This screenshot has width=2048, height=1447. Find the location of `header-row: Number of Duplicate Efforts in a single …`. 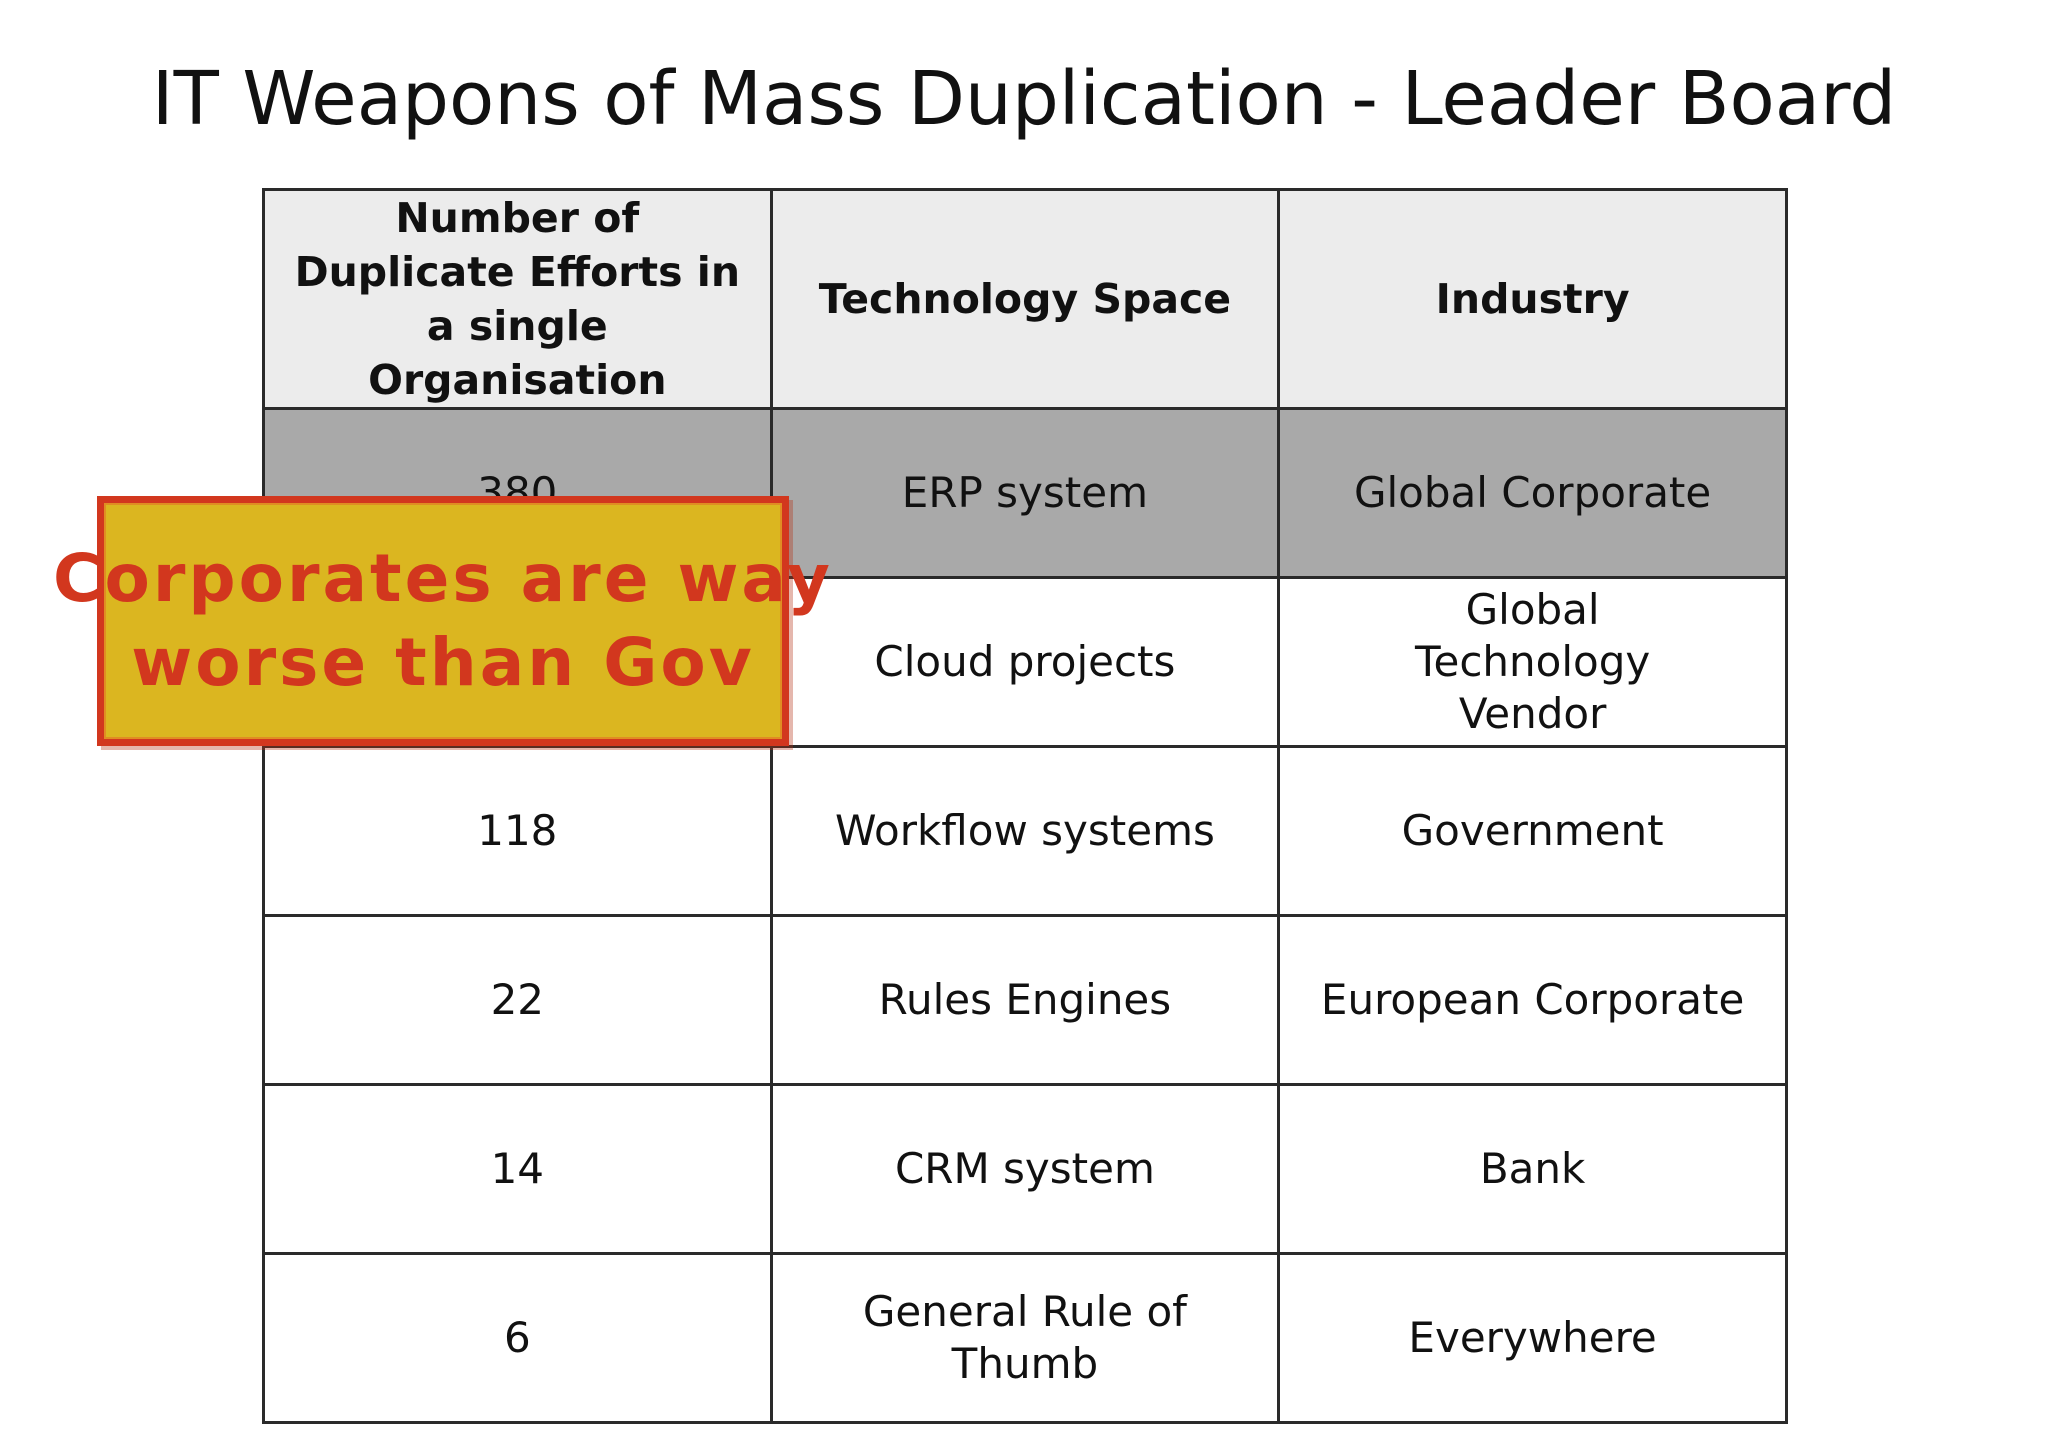

header-row: Number of Duplicate Efforts in a single … is located at coordinates (1025, 299).